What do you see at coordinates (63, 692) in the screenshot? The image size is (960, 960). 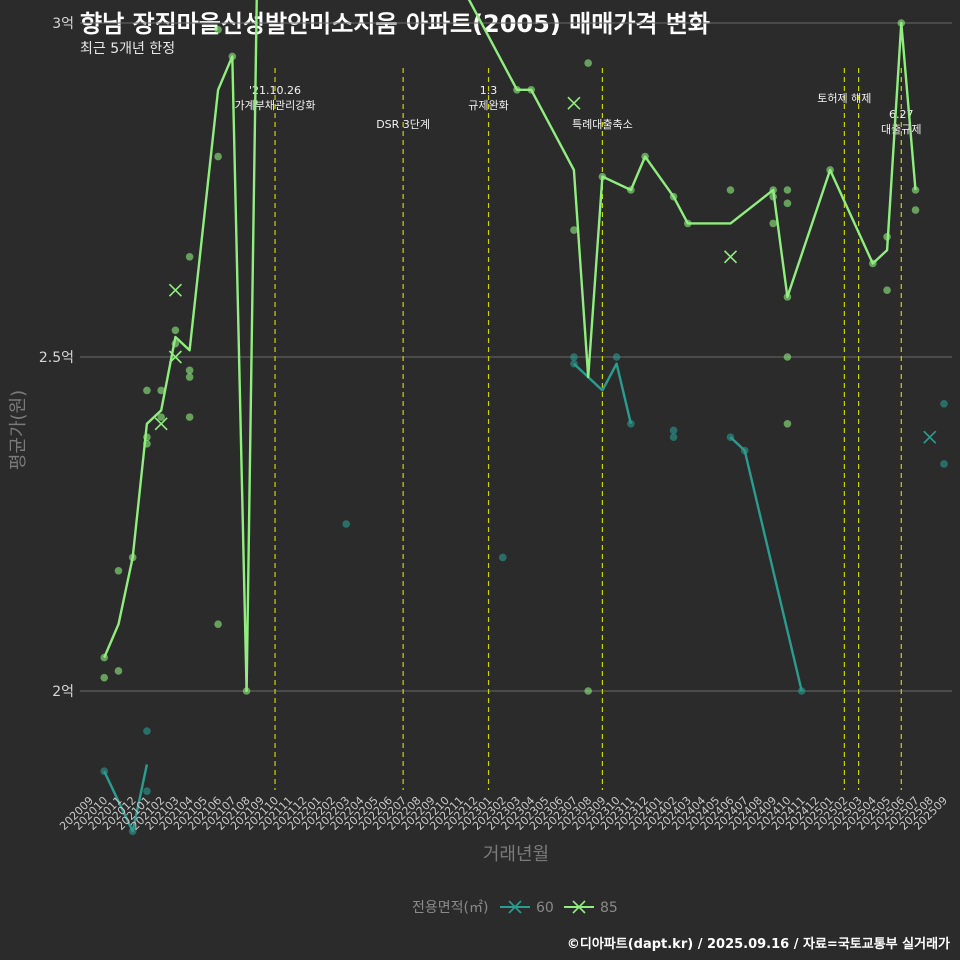 I see `y-tick-label: 2억` at bounding box center [63, 692].